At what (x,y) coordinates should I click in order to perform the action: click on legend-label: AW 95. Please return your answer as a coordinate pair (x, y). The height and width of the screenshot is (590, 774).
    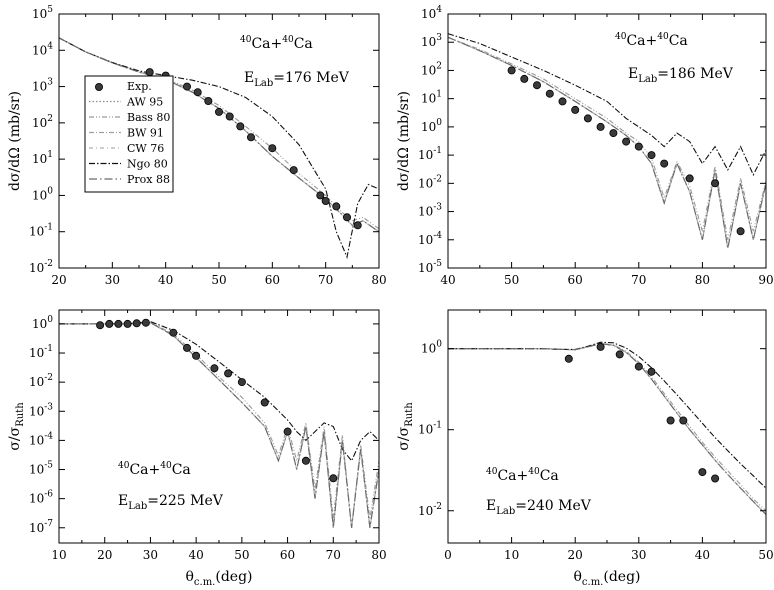
    Looking at the image, I should click on (144, 102).